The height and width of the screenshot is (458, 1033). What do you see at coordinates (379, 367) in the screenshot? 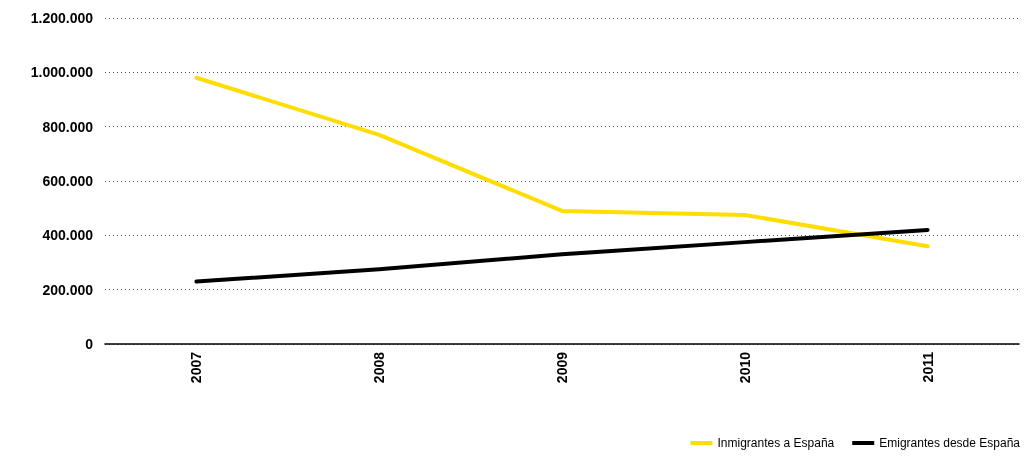
I see `x-tick-label: 2008` at bounding box center [379, 367].